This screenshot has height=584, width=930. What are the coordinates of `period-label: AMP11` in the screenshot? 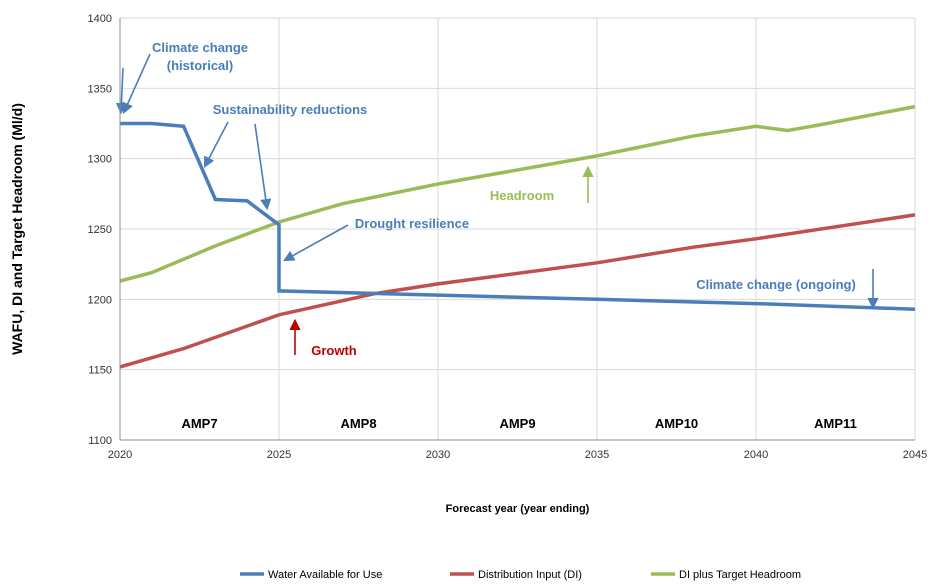 It's located at (835, 423).